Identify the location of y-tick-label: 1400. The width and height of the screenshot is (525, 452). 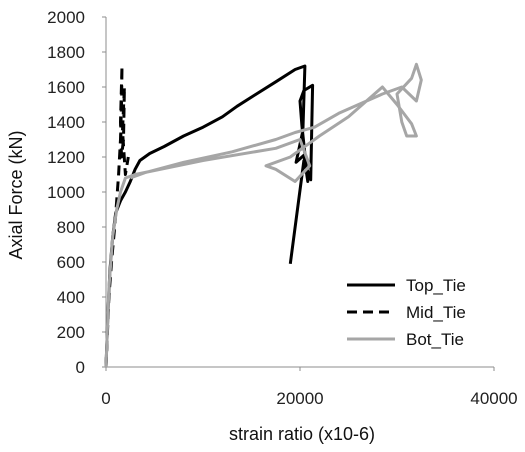
(66, 122).